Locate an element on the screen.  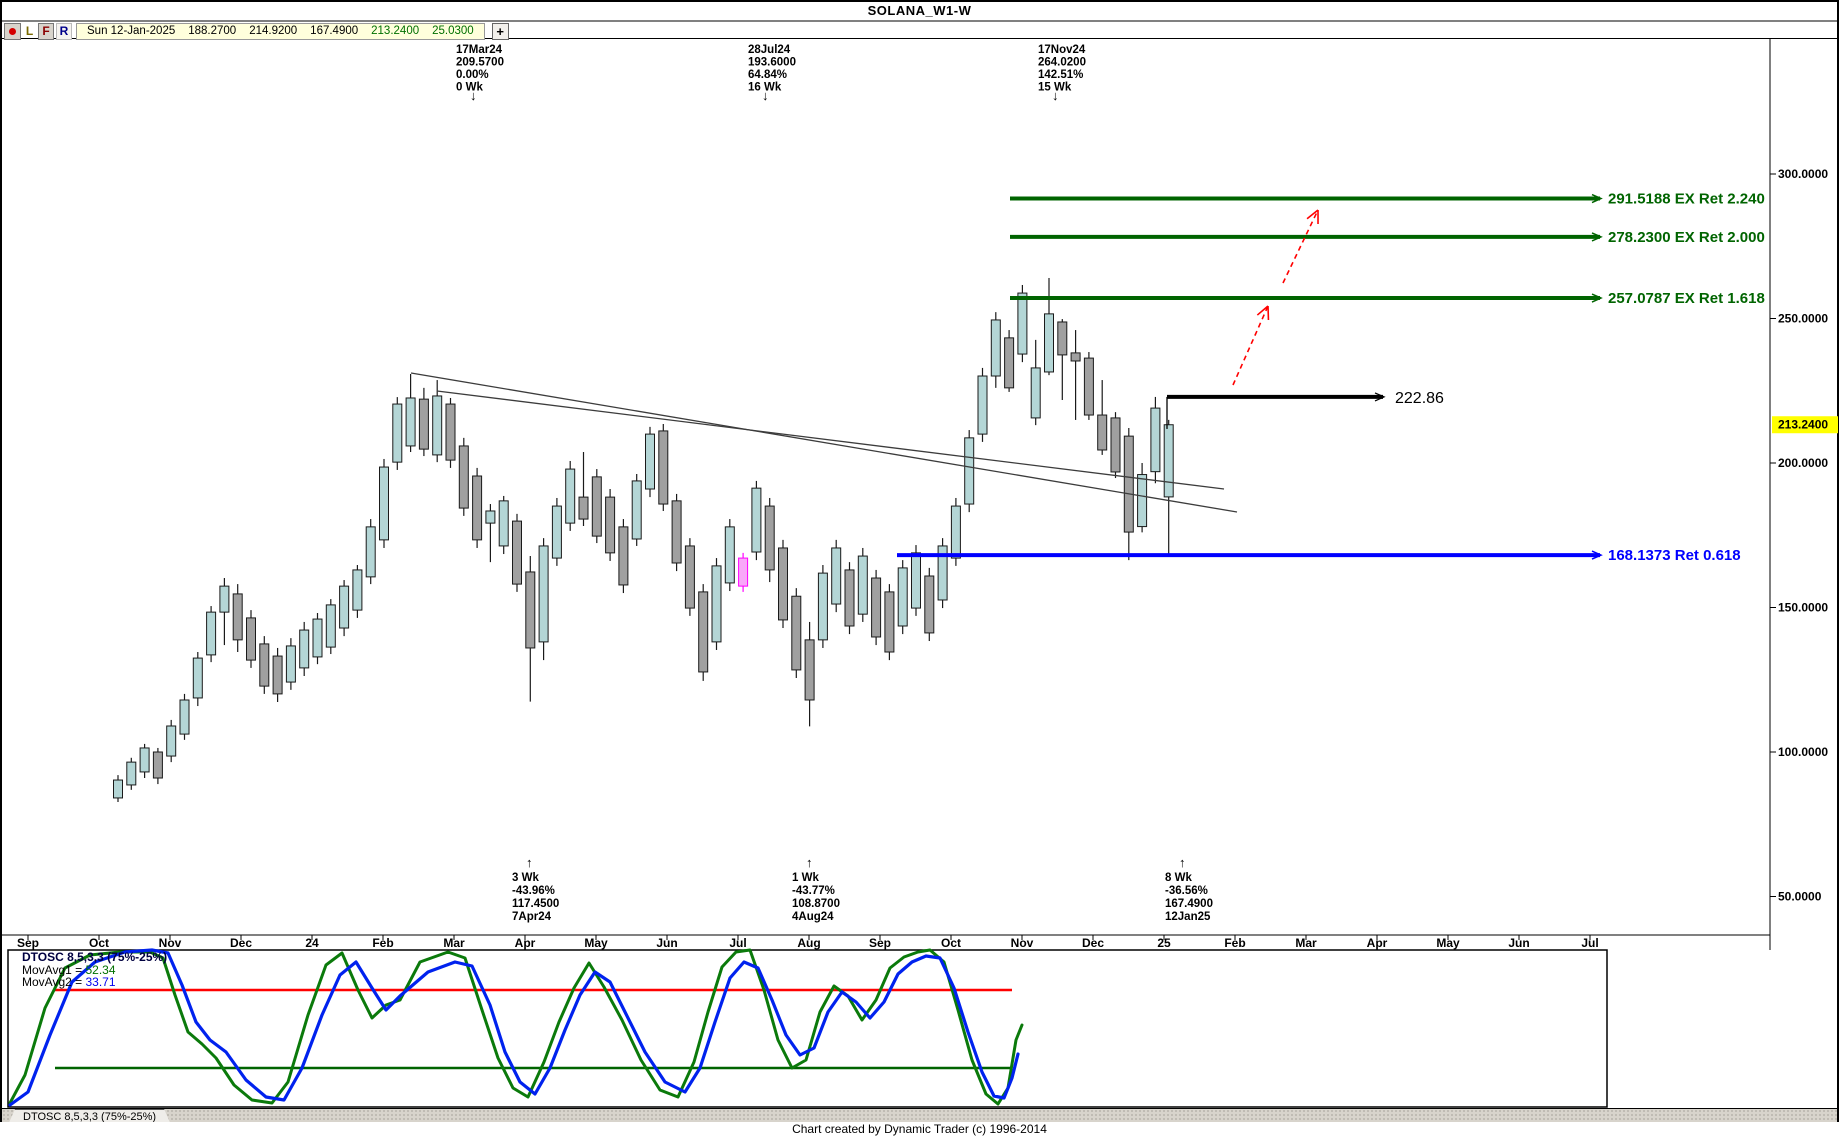
red-dot-icon is located at coordinates (12, 31).